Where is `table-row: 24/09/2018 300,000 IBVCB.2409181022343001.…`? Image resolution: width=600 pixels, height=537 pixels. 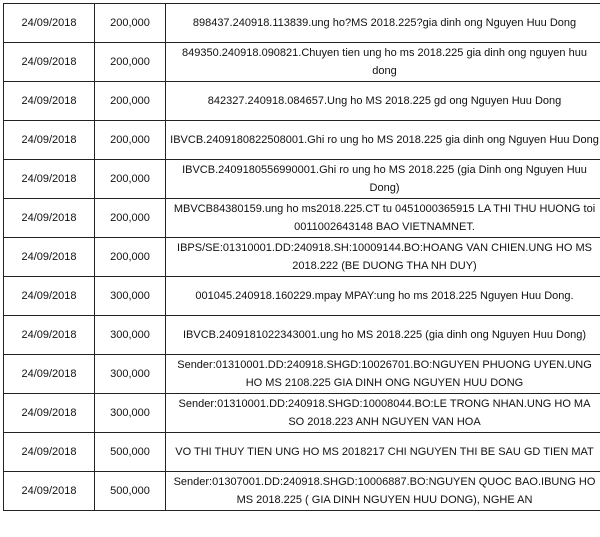
table-row: 24/09/2018 300,000 IBVCB.2409181022343001.… is located at coordinates (301, 335).